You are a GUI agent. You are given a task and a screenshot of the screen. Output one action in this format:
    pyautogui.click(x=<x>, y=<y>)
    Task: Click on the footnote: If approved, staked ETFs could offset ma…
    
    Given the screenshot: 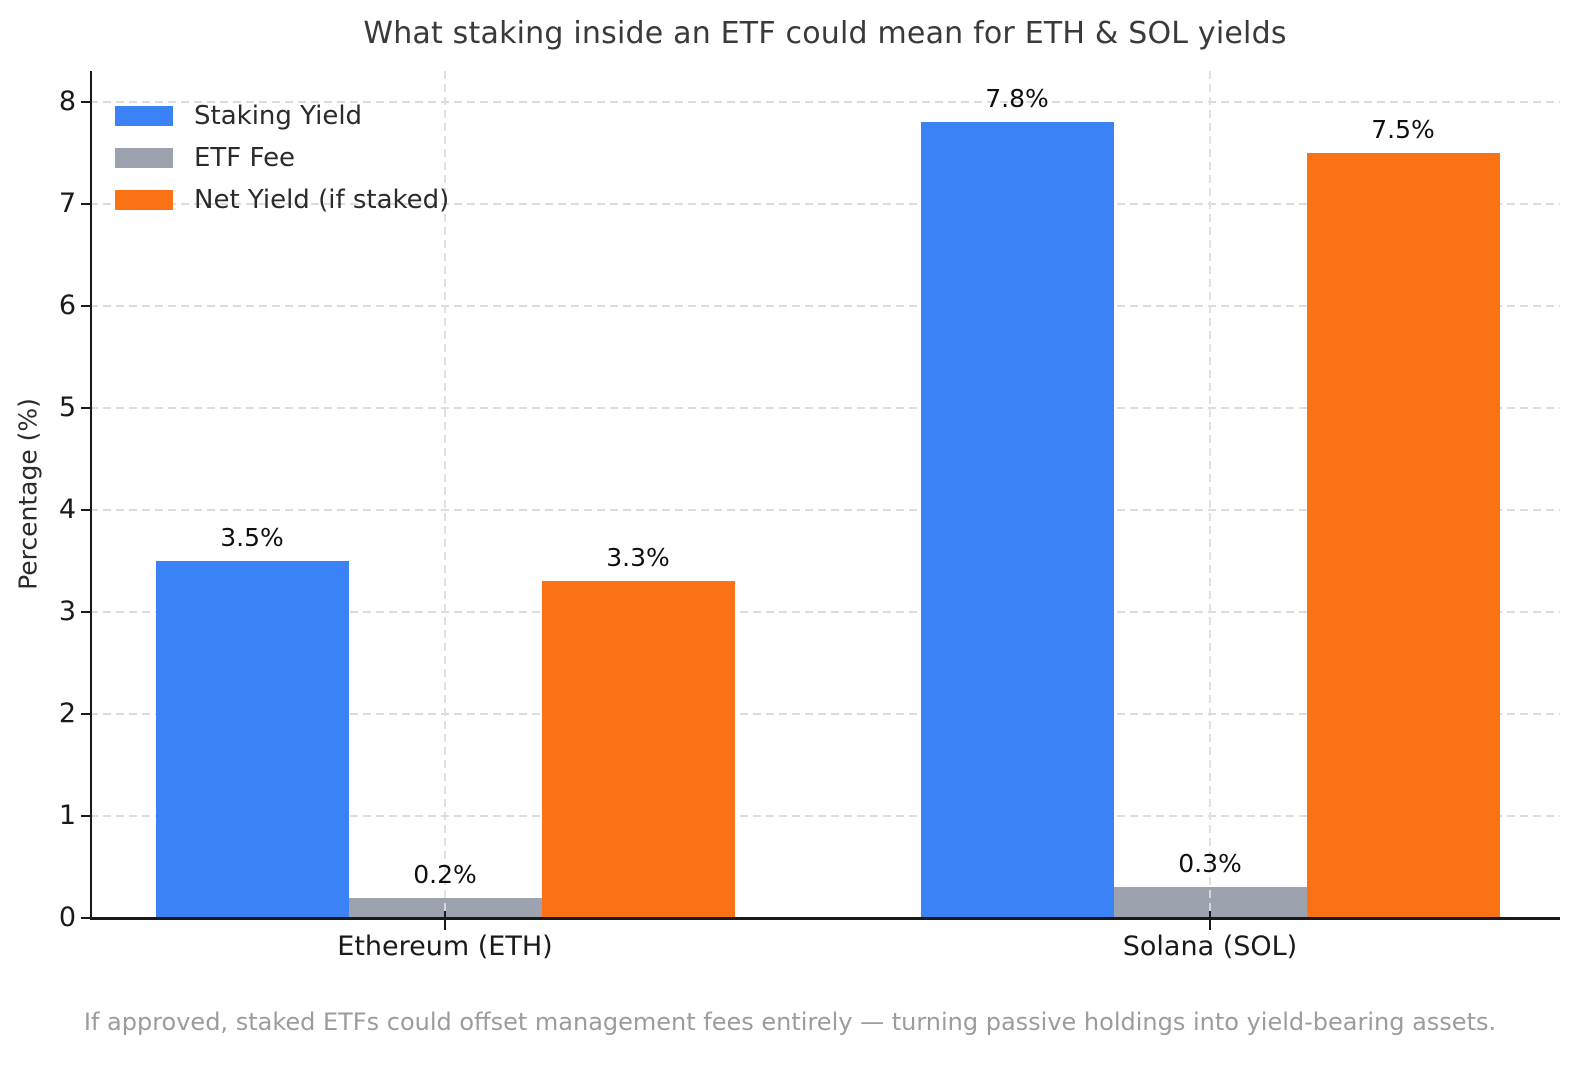 What is the action you would take?
    pyautogui.click(x=790, y=1022)
    